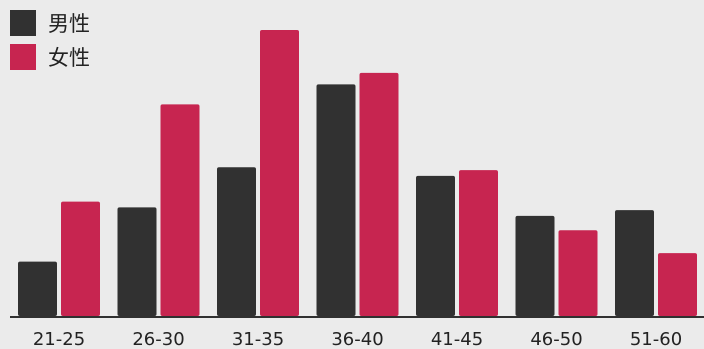 This screenshot has width=704, height=349. I want to click on x-tick-label: 41-45, so click(457, 339).